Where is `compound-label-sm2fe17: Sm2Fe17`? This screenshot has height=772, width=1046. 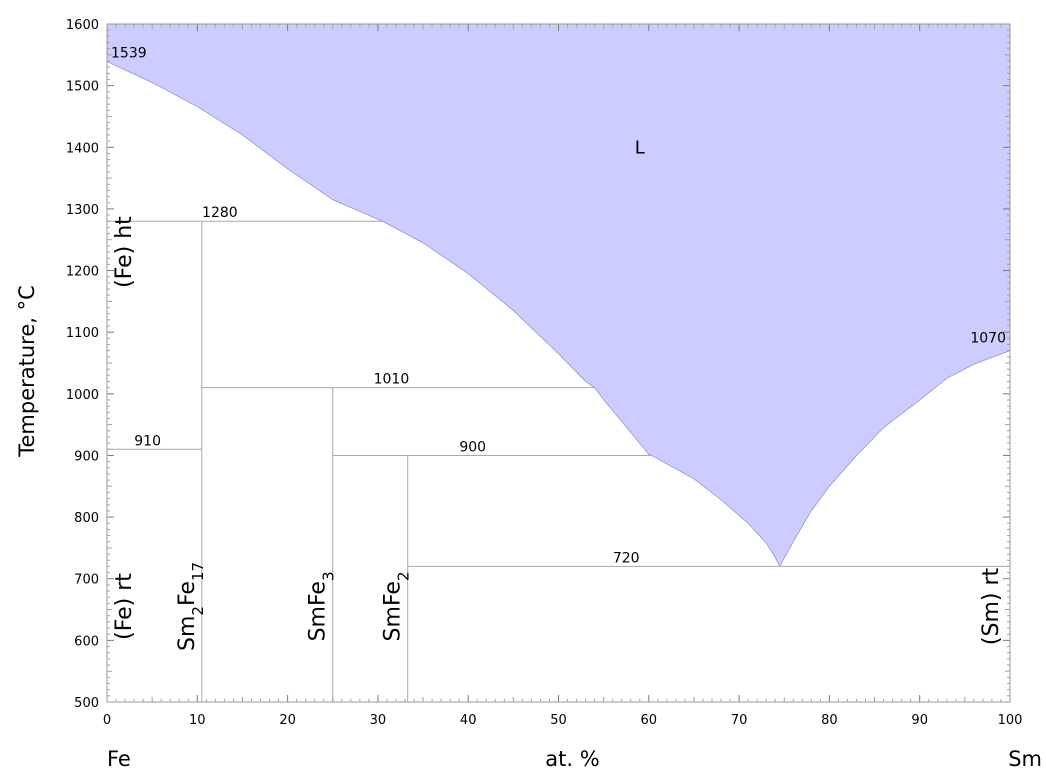 compound-label-sm2fe17: Sm2Fe17 is located at coordinates (191, 606).